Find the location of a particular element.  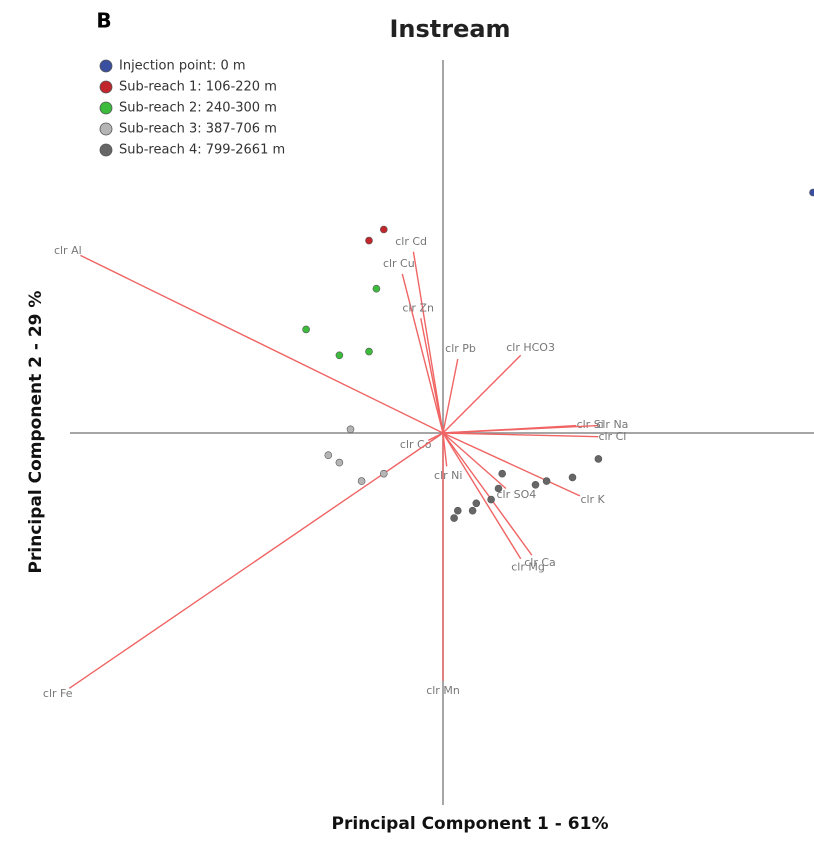

legend-label: Sub-reach 4: 799-2661 m is located at coordinates (202, 150).